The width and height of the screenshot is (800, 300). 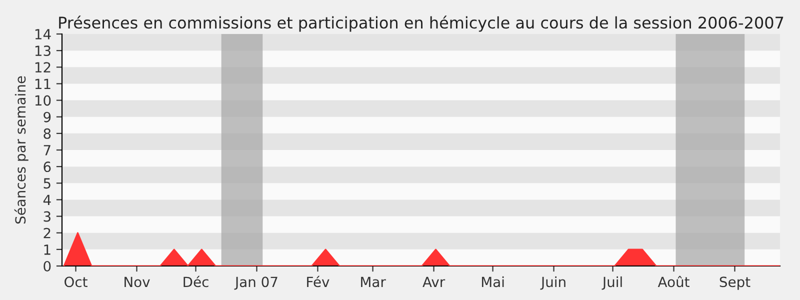 What do you see at coordinates (47, 216) in the screenshot?
I see `y-tick-label: 3` at bounding box center [47, 216].